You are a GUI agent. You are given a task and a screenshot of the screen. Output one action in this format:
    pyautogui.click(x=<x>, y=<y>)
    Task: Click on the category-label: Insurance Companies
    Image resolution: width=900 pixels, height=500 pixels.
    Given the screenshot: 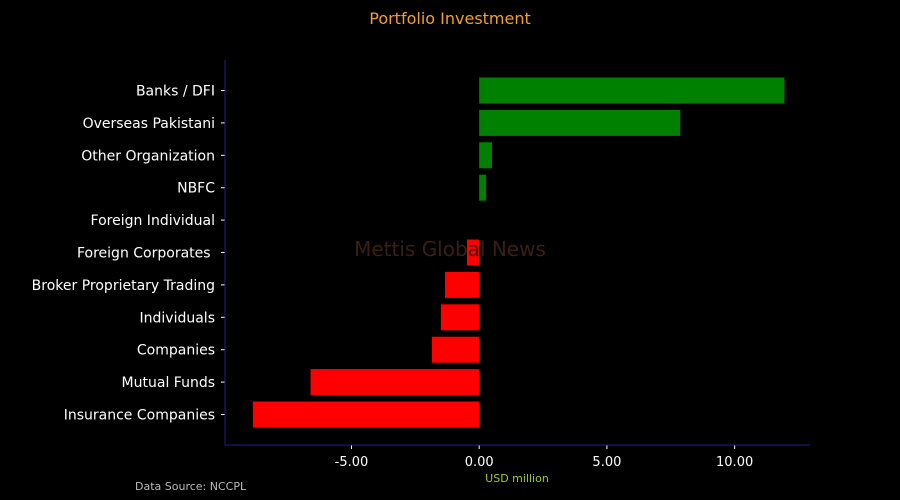 What is the action you would take?
    pyautogui.click(x=139, y=416)
    